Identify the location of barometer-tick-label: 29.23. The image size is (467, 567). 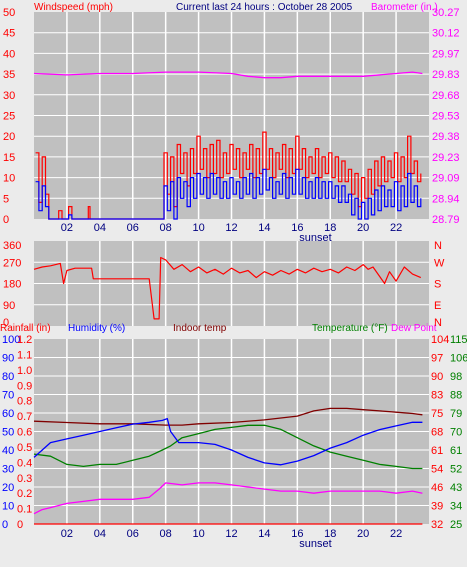
(446, 158).